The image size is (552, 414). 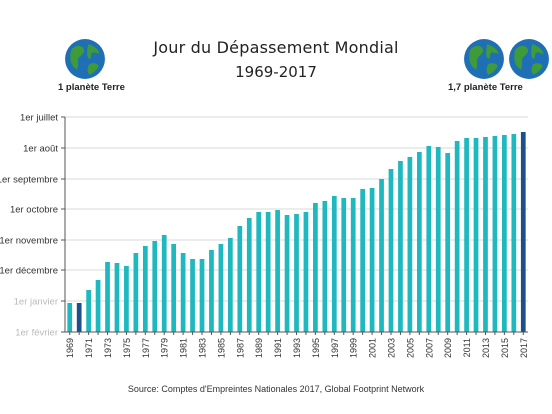 What do you see at coordinates (429, 348) in the screenshot?
I see `x-tick-label: 2007` at bounding box center [429, 348].